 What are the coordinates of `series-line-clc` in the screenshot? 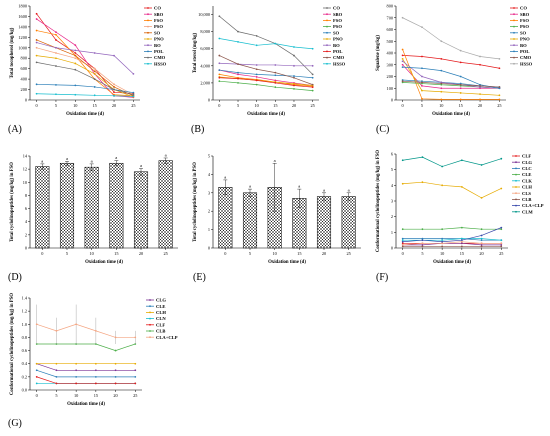 It's located at (452, 239).